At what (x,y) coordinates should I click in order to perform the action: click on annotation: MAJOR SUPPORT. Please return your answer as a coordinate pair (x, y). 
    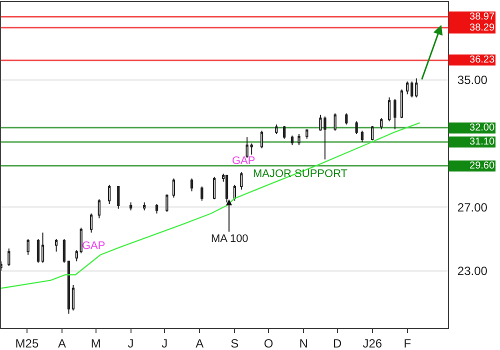
    Looking at the image, I should click on (300, 174).